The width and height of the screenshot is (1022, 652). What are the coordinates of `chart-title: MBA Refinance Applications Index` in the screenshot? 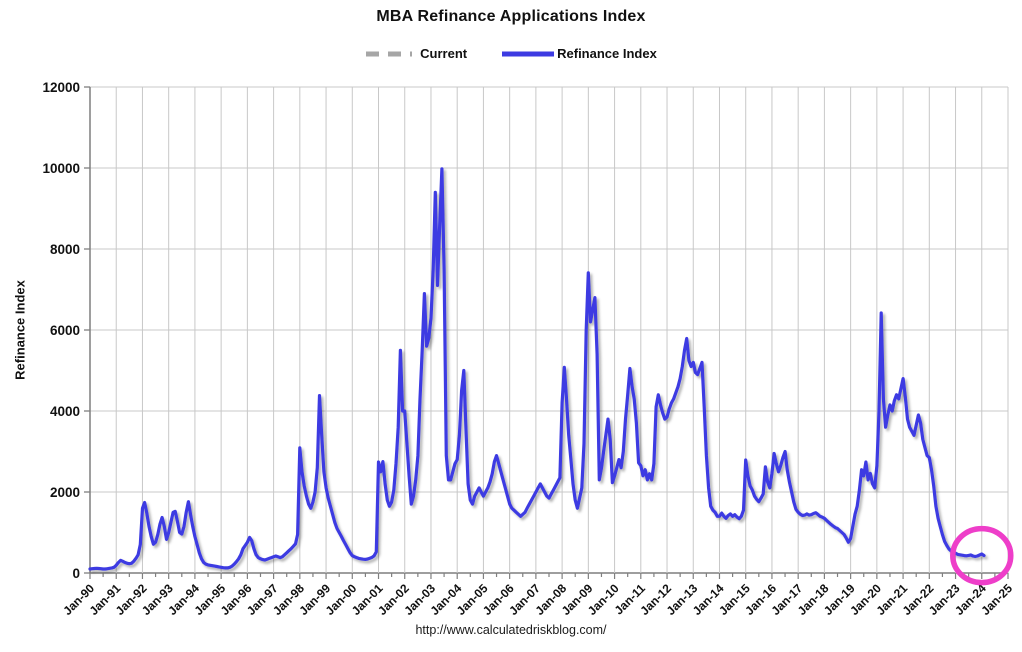 It's located at (511, 16).